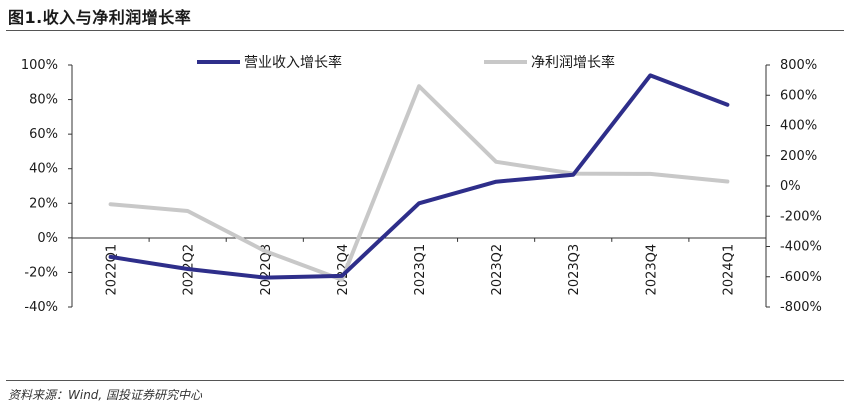 This screenshot has height=408, width=850. What do you see at coordinates (798, 95) in the screenshot?
I see `right-tick-label: 600%` at bounding box center [798, 95].